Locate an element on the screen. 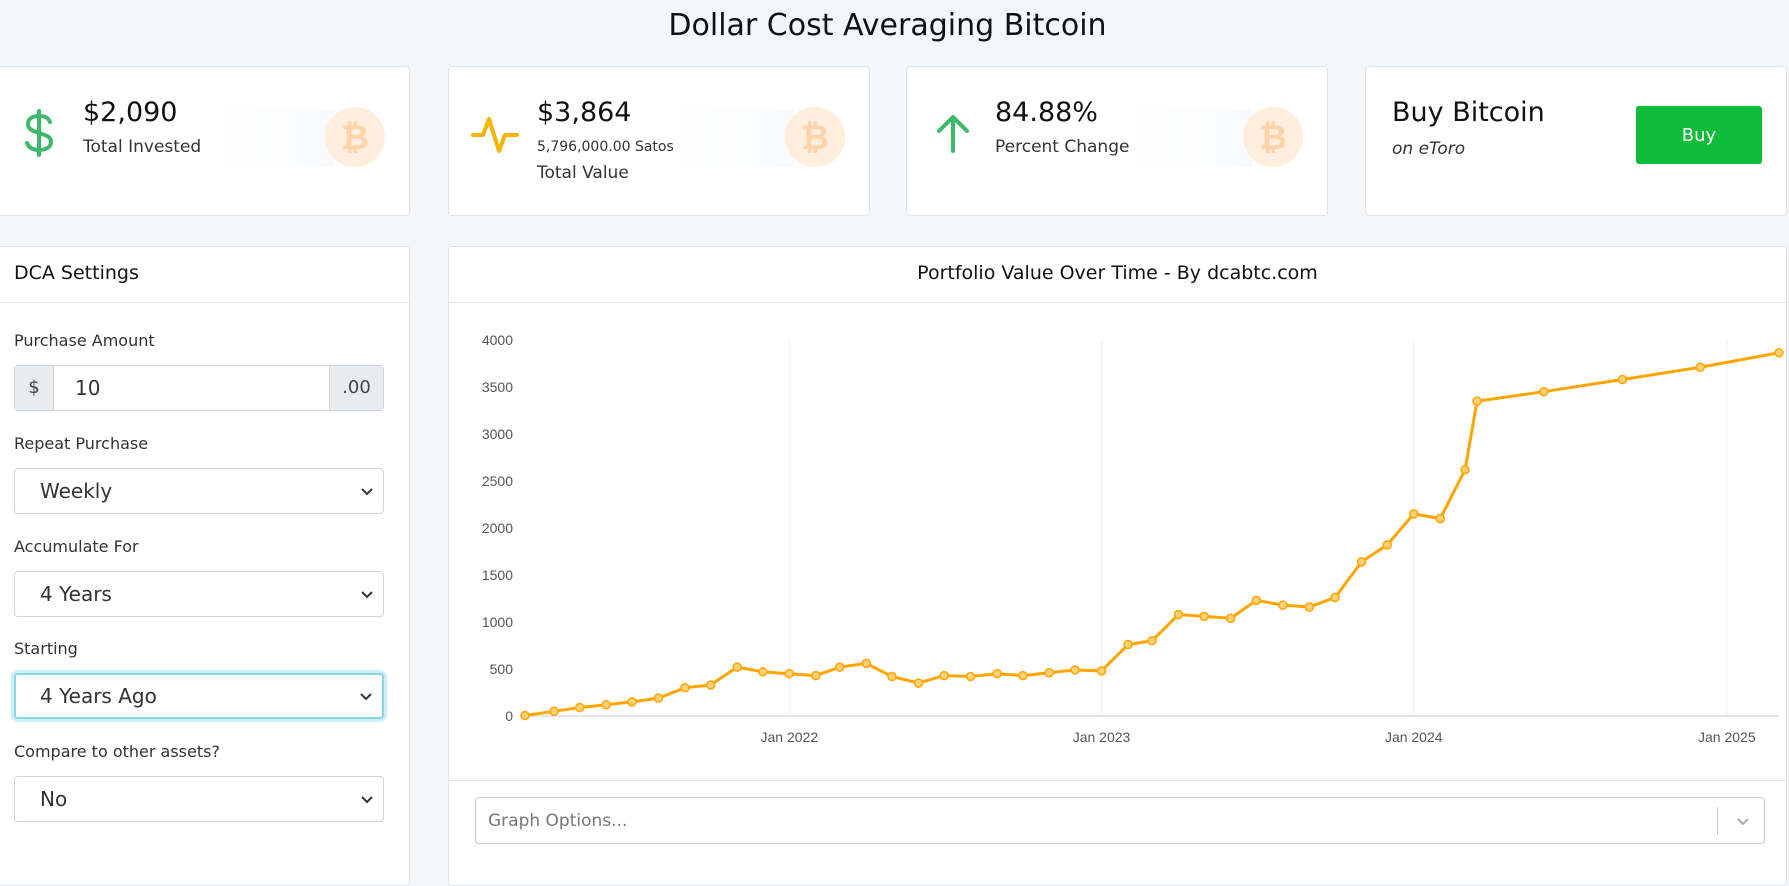 Image resolution: width=1789 pixels, height=886 pixels. percent-change-label: Percent Change is located at coordinates (1062, 147).